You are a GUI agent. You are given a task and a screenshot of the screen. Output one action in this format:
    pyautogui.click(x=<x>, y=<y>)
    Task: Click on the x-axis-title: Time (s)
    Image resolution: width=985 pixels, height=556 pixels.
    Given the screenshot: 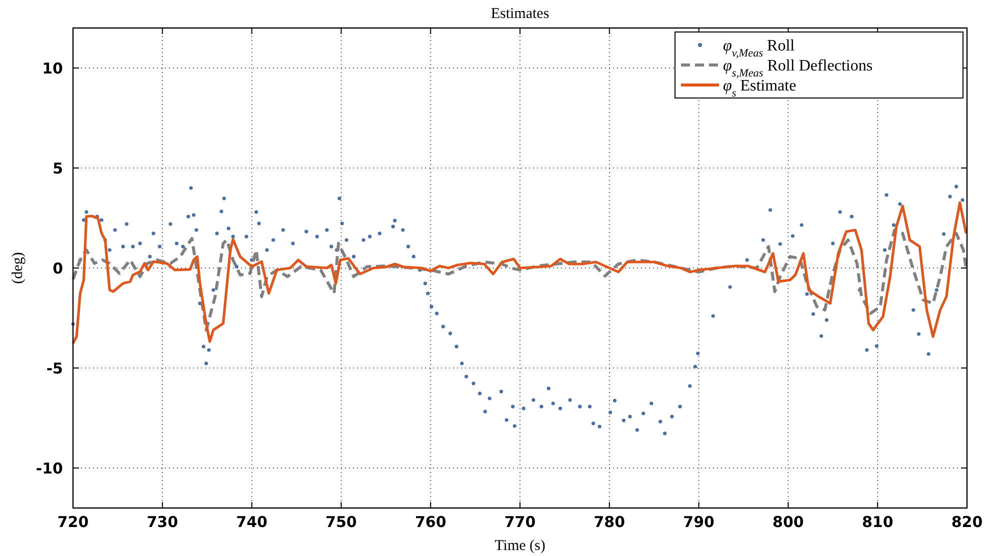 What is the action you would take?
    pyautogui.click(x=520, y=546)
    